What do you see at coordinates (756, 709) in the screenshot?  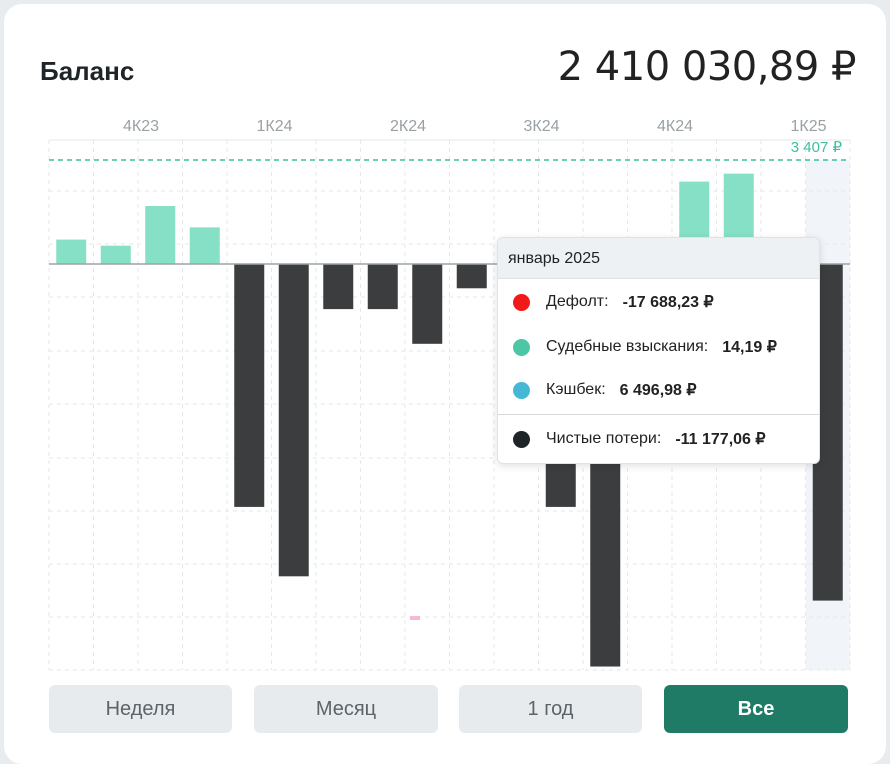 I see `range-all-button: Все` at bounding box center [756, 709].